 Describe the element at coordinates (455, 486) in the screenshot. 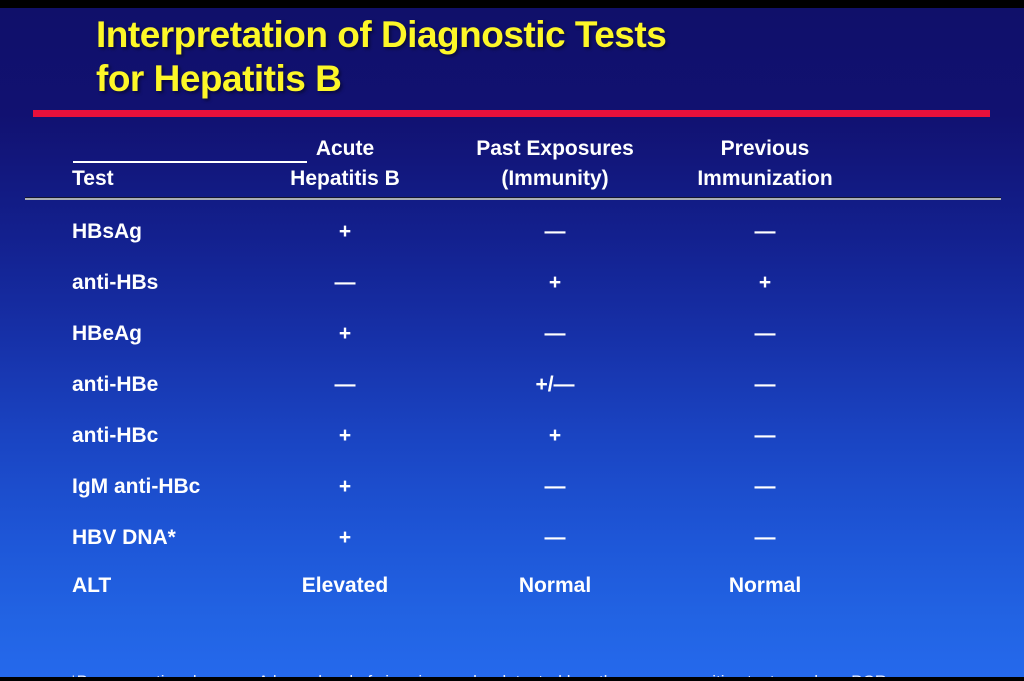

I see `table-row-igm-anti-hbc: IgM anti-HBc + — —` at that location.